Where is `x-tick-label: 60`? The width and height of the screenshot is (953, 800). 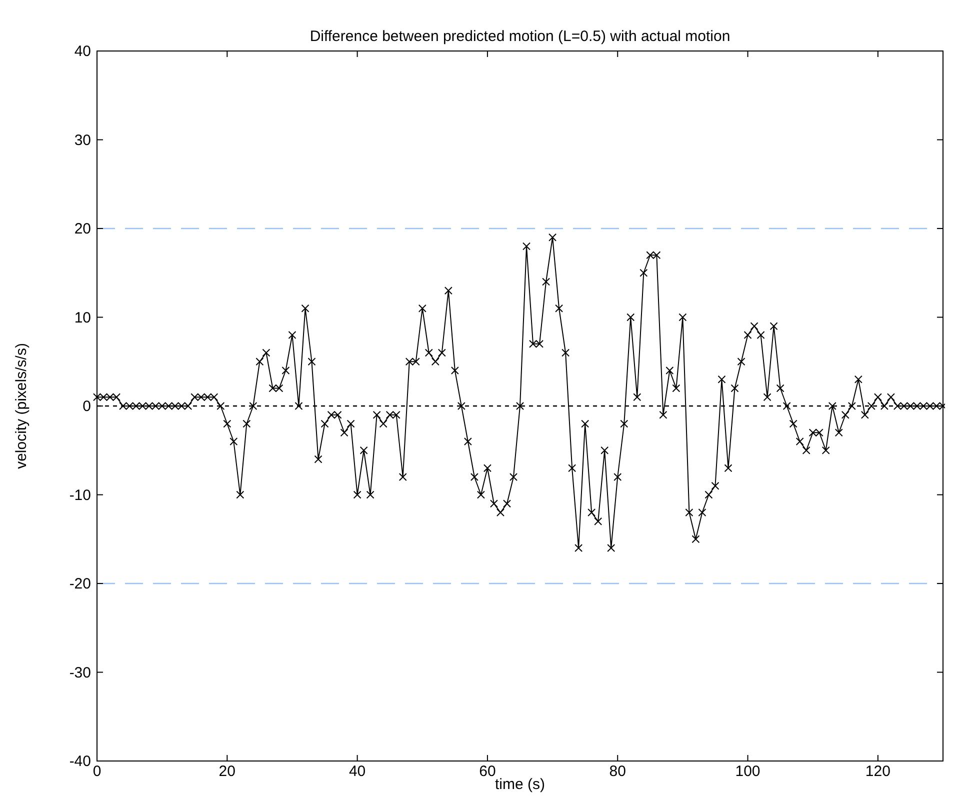 x-tick-label: 60 is located at coordinates (487, 771).